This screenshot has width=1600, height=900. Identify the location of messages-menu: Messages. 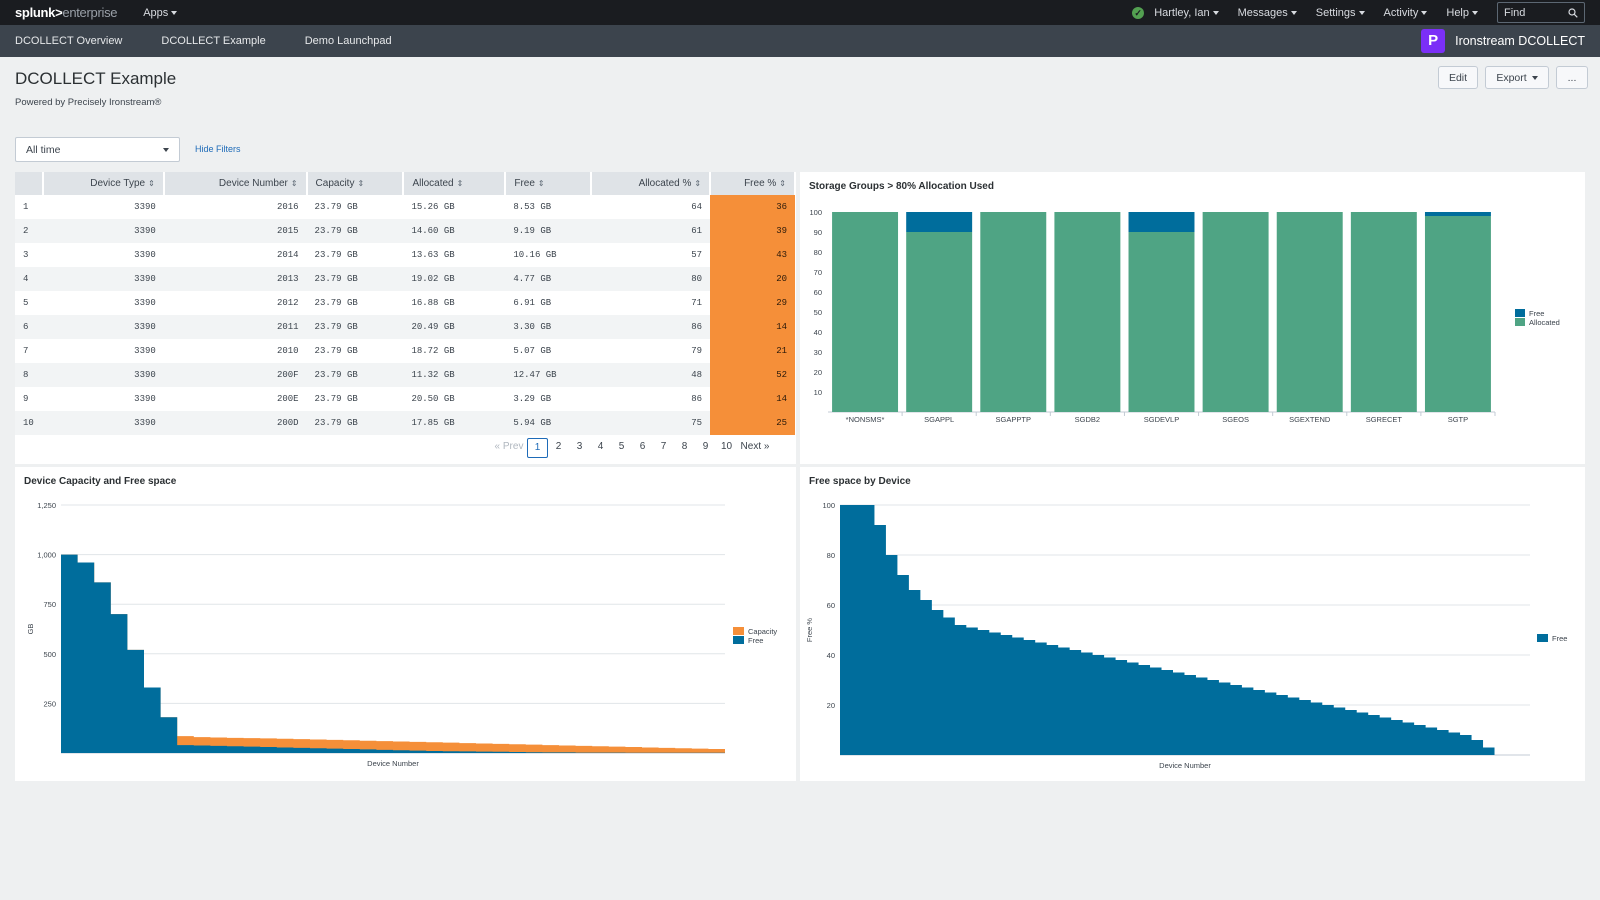
(1267, 13).